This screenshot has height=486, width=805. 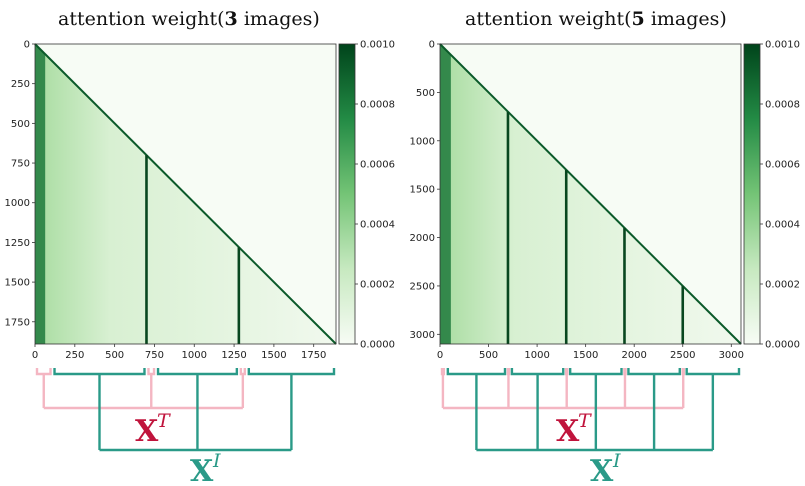 I want to click on right-chart-title: attention weight(5 images), so click(x=596, y=19).